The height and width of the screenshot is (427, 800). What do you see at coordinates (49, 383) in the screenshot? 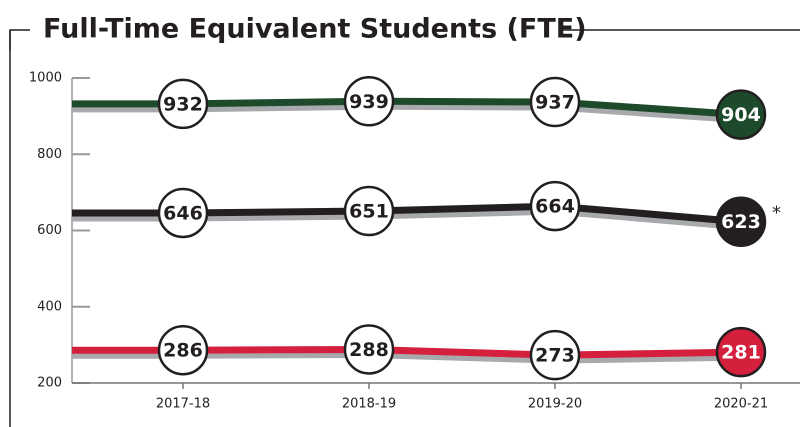
I see `y-tick-label: 200` at bounding box center [49, 383].